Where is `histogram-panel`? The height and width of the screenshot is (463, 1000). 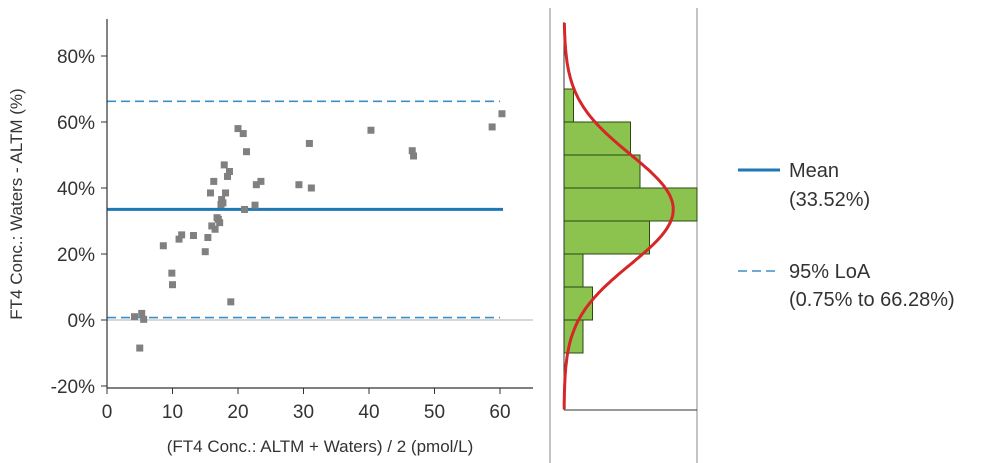
histogram-panel is located at coordinates (623, 235).